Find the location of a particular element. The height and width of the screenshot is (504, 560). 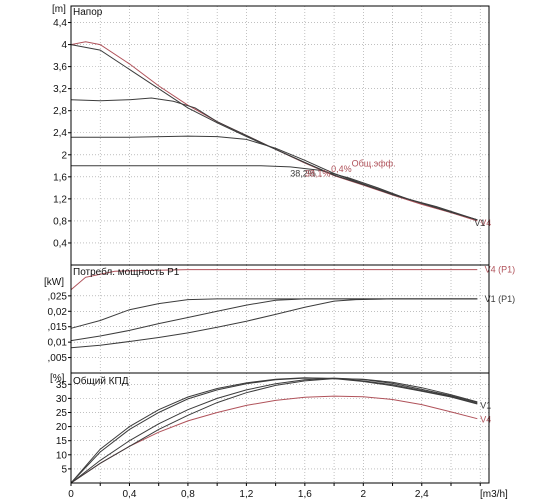

y-tick-label: 15 is located at coordinates (62, 441).